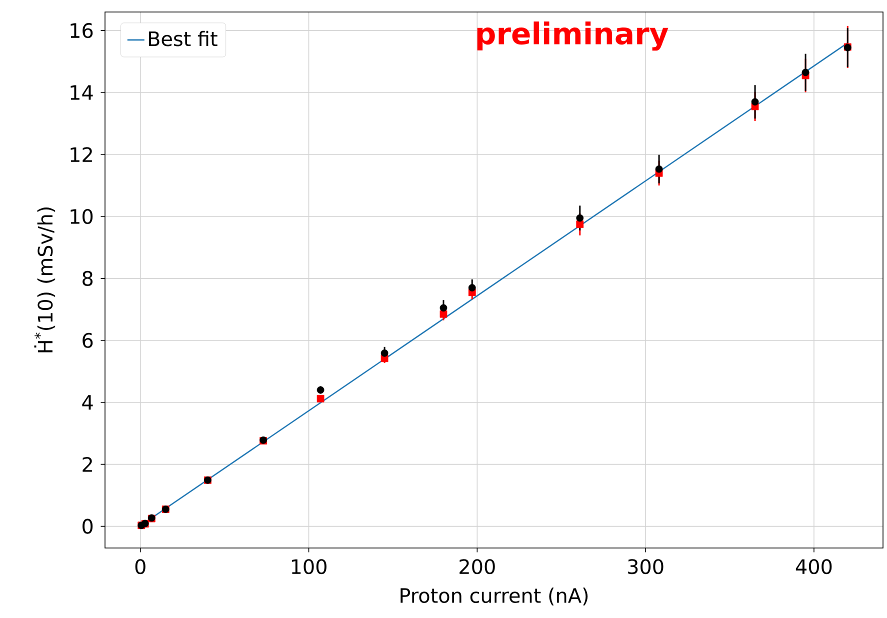 This screenshot has height=618, width=887. Describe the element at coordinates (572, 36) in the screenshot. I see `annotation: preliminary` at that location.